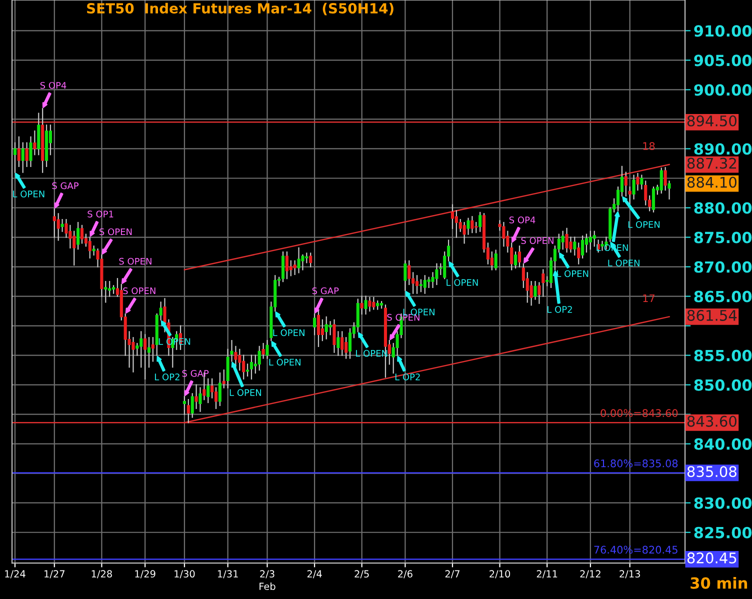 The width and height of the screenshot is (752, 599). What do you see at coordinates (184, 574) in the screenshot?
I see `x-tick-label: 1/30` at bounding box center [184, 574].